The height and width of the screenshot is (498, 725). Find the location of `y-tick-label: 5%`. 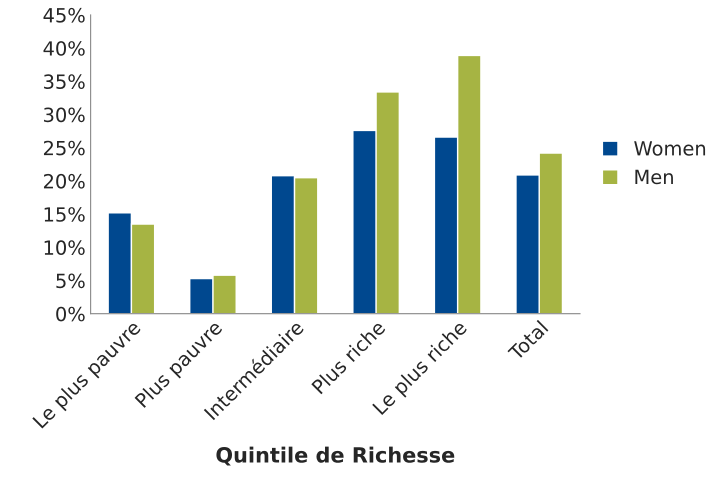

y-tick-label: 5% is located at coordinates (70, 280).